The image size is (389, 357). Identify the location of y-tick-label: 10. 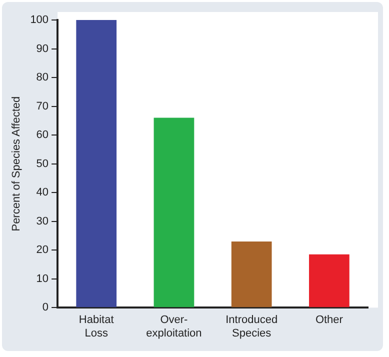
(42, 278).